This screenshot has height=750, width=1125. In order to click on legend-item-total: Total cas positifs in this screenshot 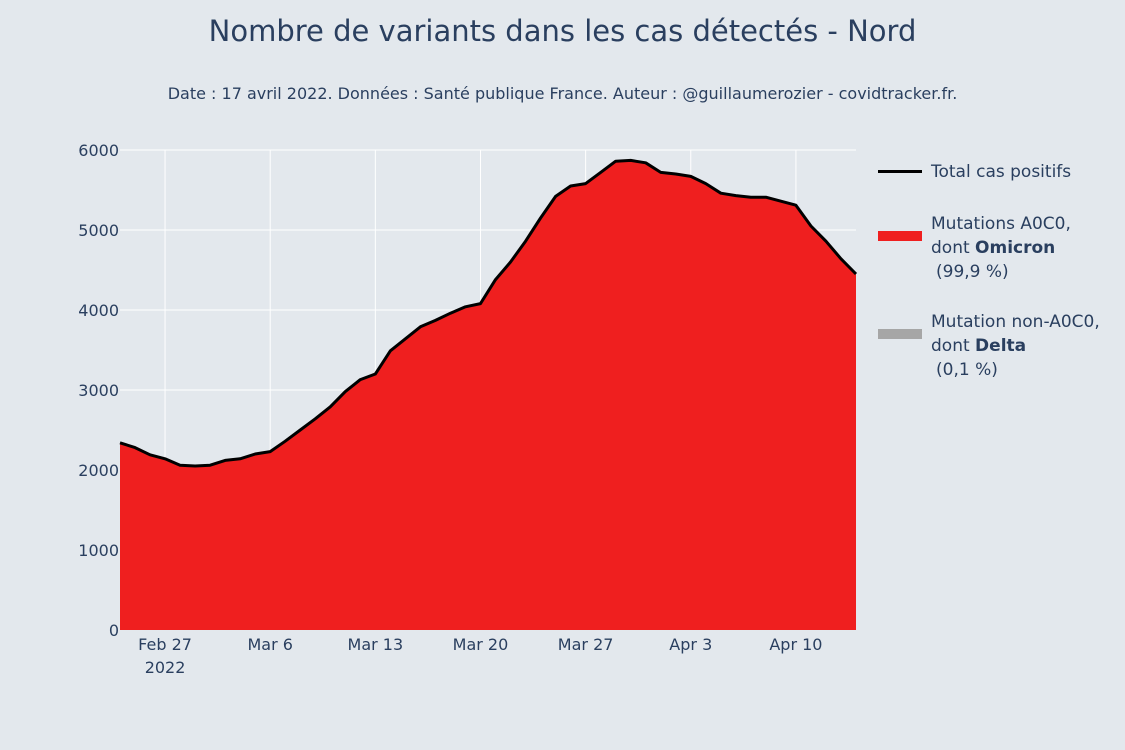, I will do `click(974, 172)`.